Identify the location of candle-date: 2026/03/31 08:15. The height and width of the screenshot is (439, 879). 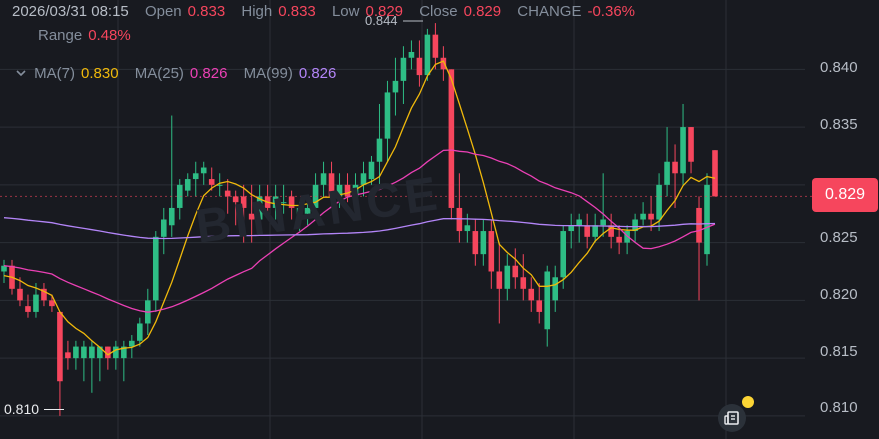
(70, 11).